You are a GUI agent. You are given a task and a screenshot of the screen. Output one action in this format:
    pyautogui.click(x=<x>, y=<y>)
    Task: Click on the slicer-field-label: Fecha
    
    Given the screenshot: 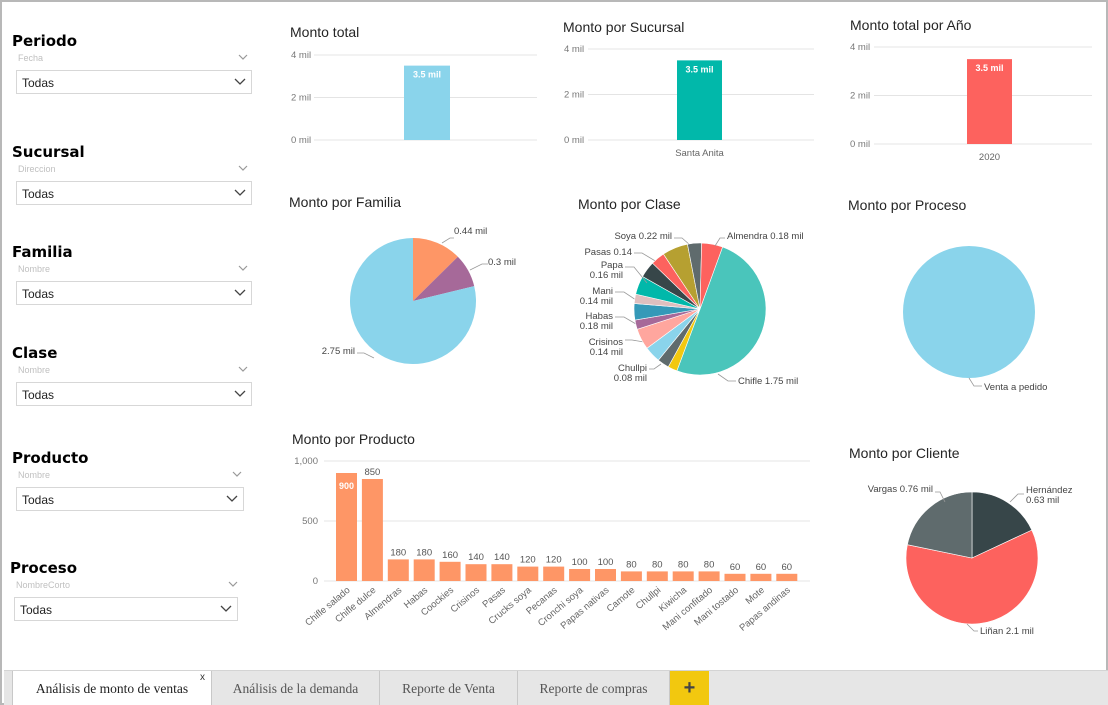 What is the action you would take?
    pyautogui.click(x=31, y=58)
    